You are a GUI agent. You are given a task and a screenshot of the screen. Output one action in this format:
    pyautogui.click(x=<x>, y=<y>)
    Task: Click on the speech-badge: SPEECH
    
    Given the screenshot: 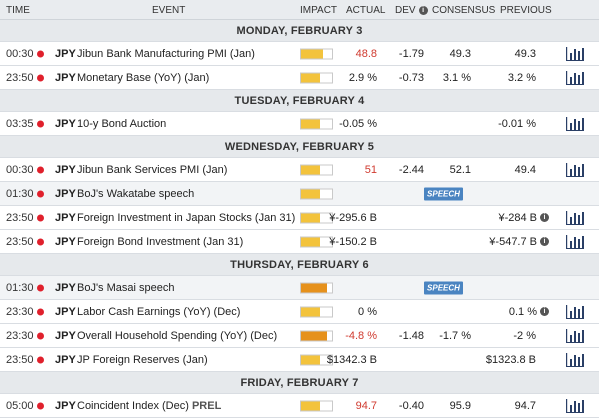 What is the action you would take?
    pyautogui.click(x=443, y=287)
    